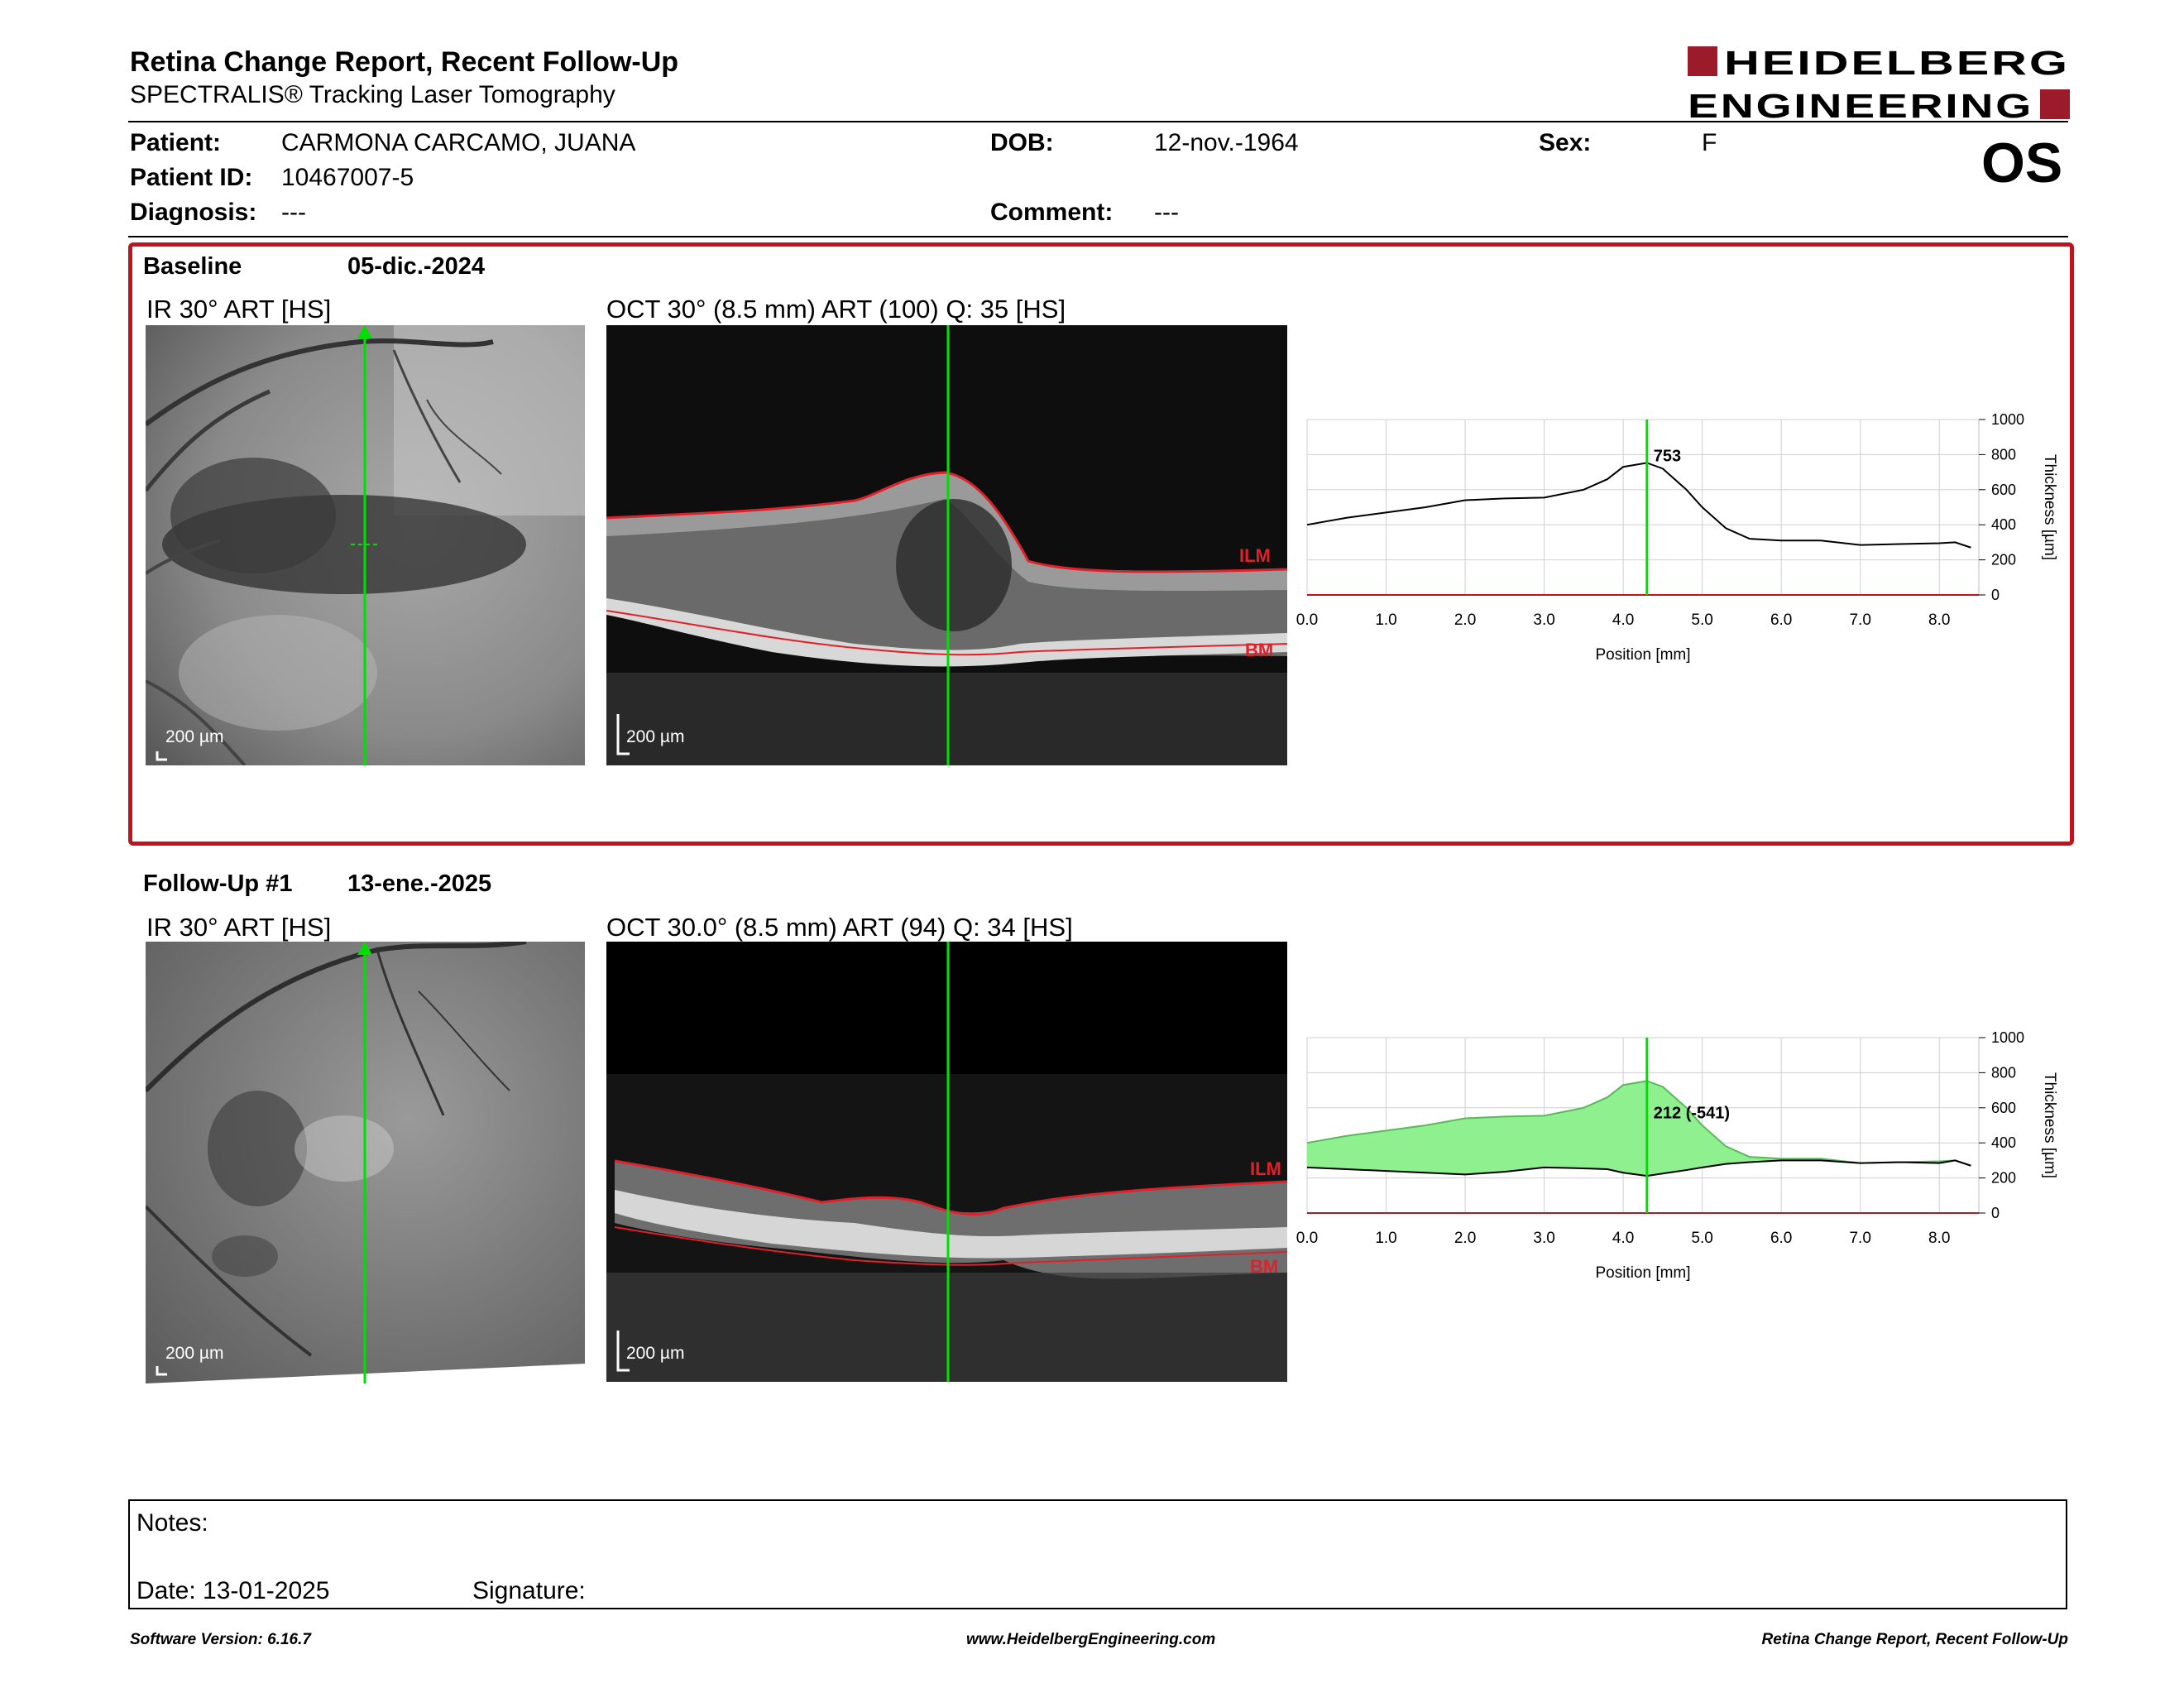 The width and height of the screenshot is (2184, 1688). I want to click on header-divider, so click(1098, 121).